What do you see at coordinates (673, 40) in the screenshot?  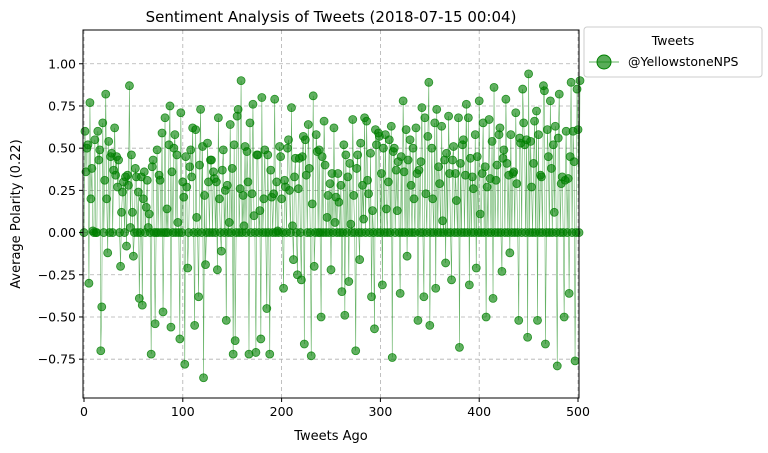 I see `legend-title: Tweets` at bounding box center [673, 40].